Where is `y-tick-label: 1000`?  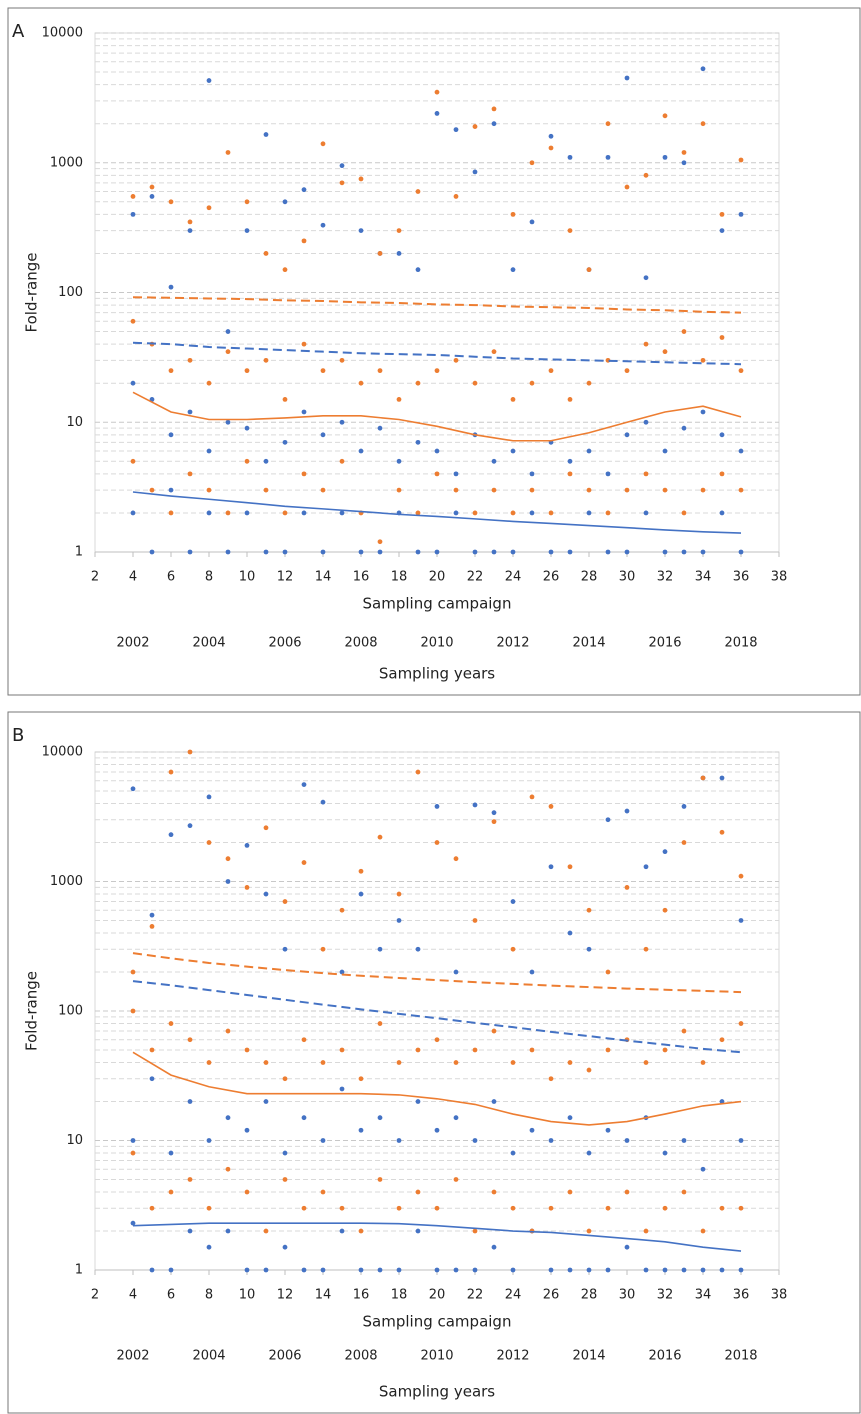 y-tick-label: 1000 is located at coordinates (66, 881).